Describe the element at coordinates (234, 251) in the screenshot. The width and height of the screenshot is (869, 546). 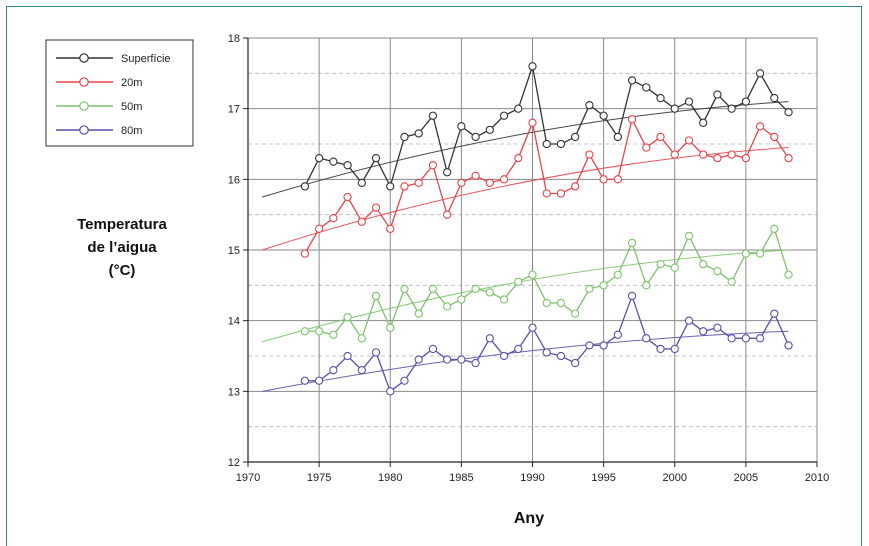
I see `y-tick-label: 15` at that location.